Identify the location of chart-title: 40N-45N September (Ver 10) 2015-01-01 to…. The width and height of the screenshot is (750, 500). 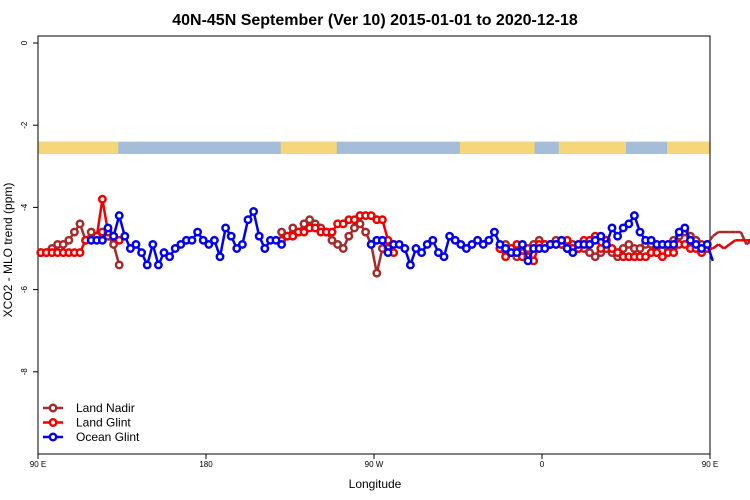
(375, 20).